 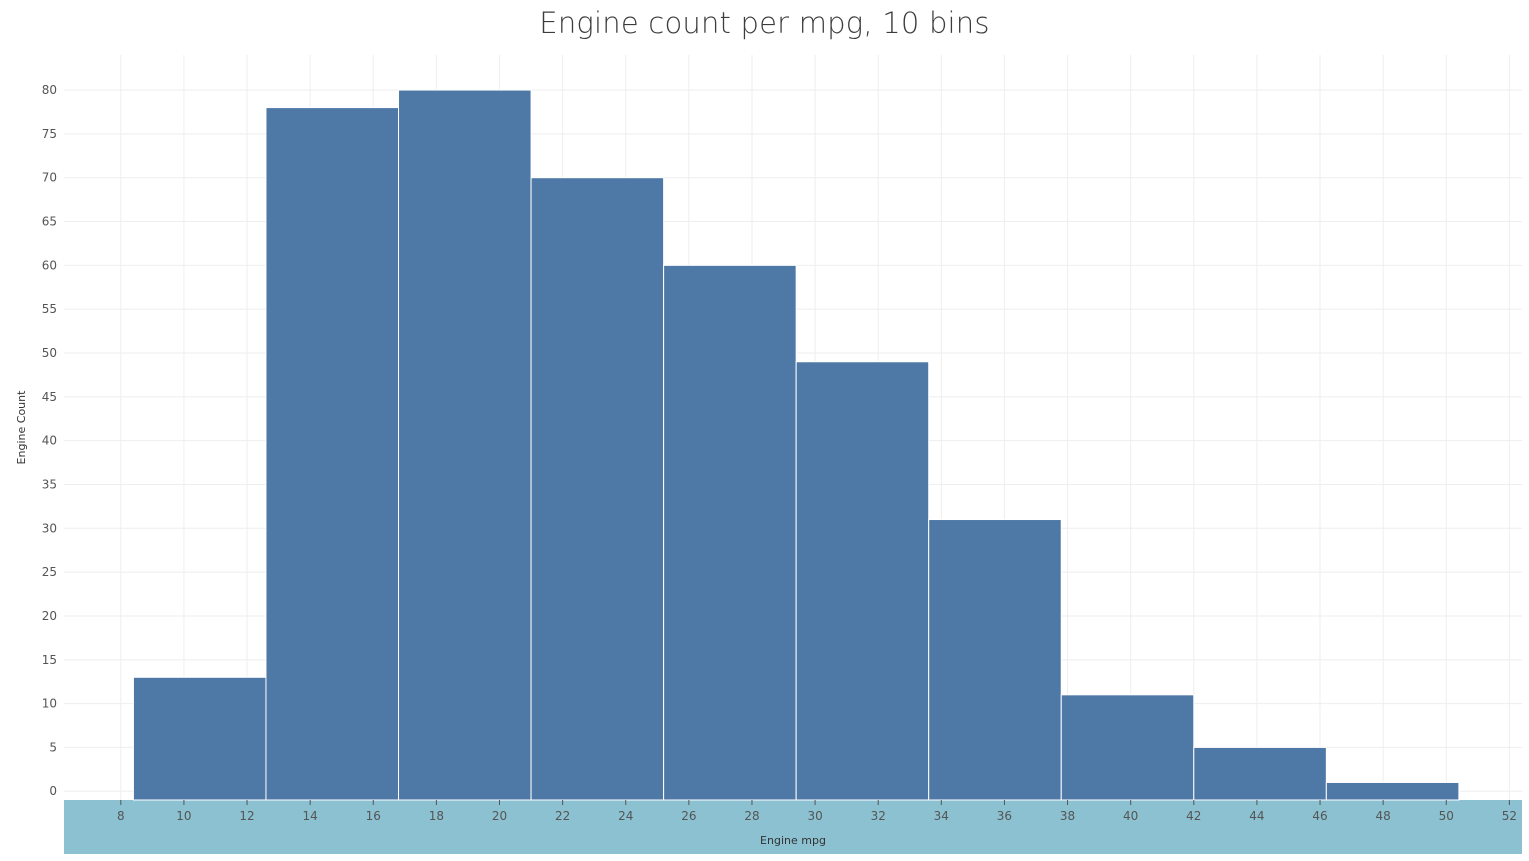 What do you see at coordinates (1319, 816) in the screenshot?
I see `x-tick-label: 46` at bounding box center [1319, 816].